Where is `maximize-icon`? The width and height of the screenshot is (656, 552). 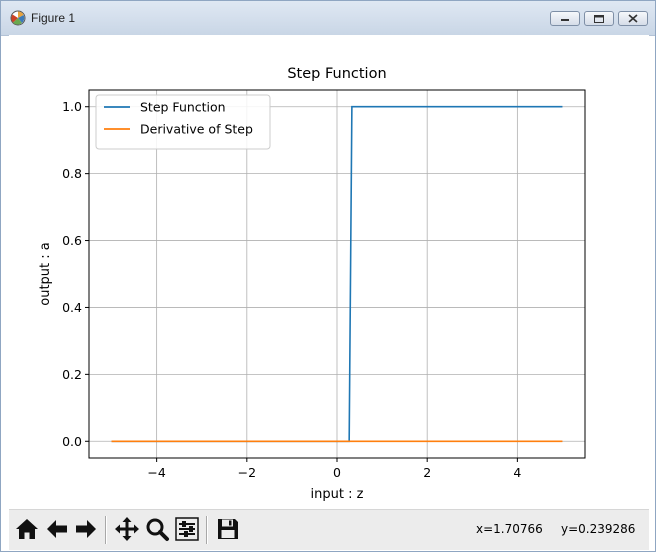
maximize-icon is located at coordinates (599, 19).